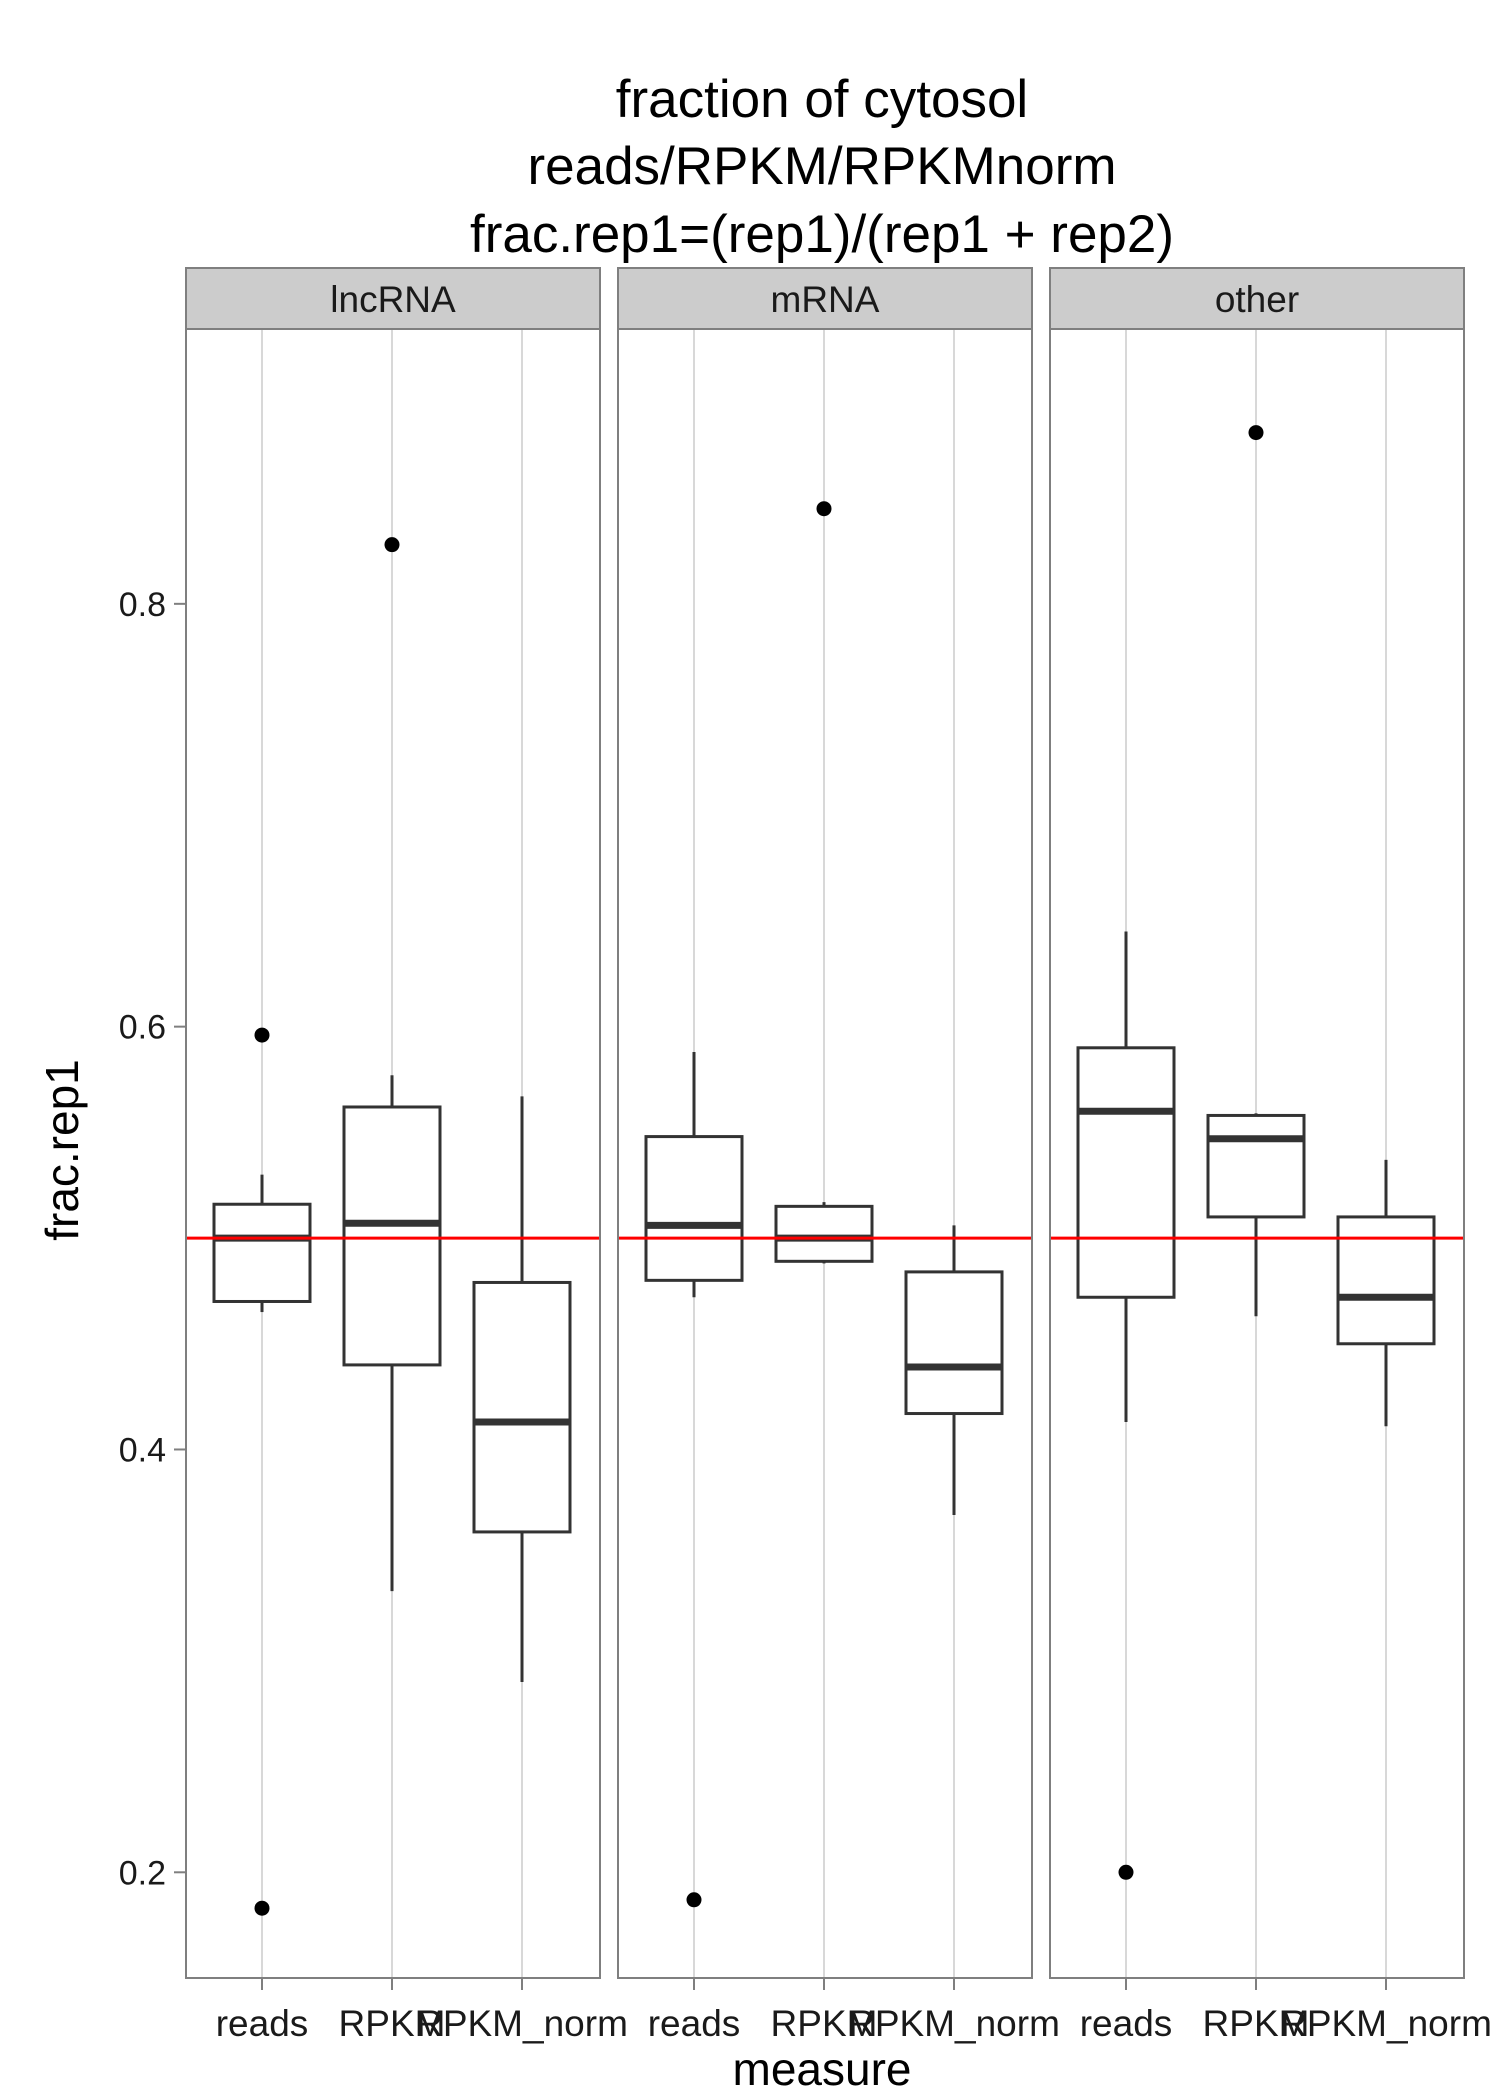 Image resolution: width=1500 pixels, height=2100 pixels. What do you see at coordinates (152, 1239) in the screenshot?
I see `y-axis: 0.2 0.4 0.6 0.8` at bounding box center [152, 1239].